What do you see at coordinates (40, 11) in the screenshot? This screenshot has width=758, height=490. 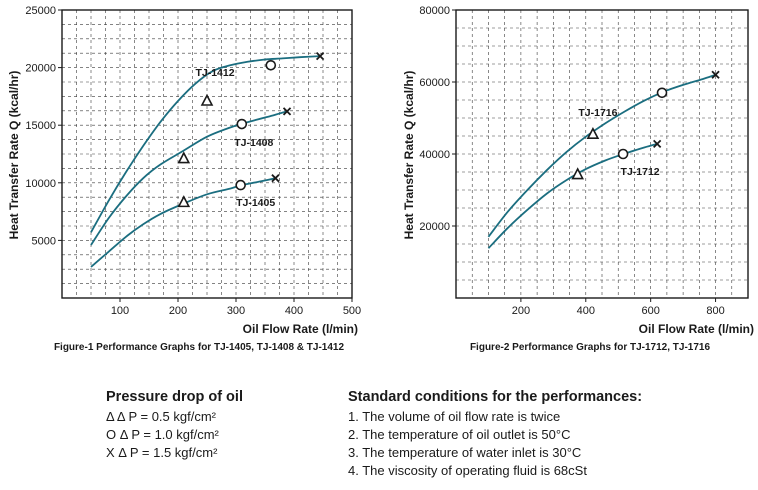 I see `y-tick-label: 25000` at bounding box center [40, 11].